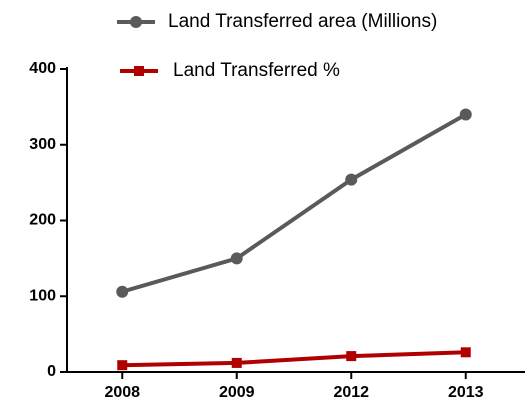  Describe the element at coordinates (294, 359) in the screenshot. I see `series-line` at that location.